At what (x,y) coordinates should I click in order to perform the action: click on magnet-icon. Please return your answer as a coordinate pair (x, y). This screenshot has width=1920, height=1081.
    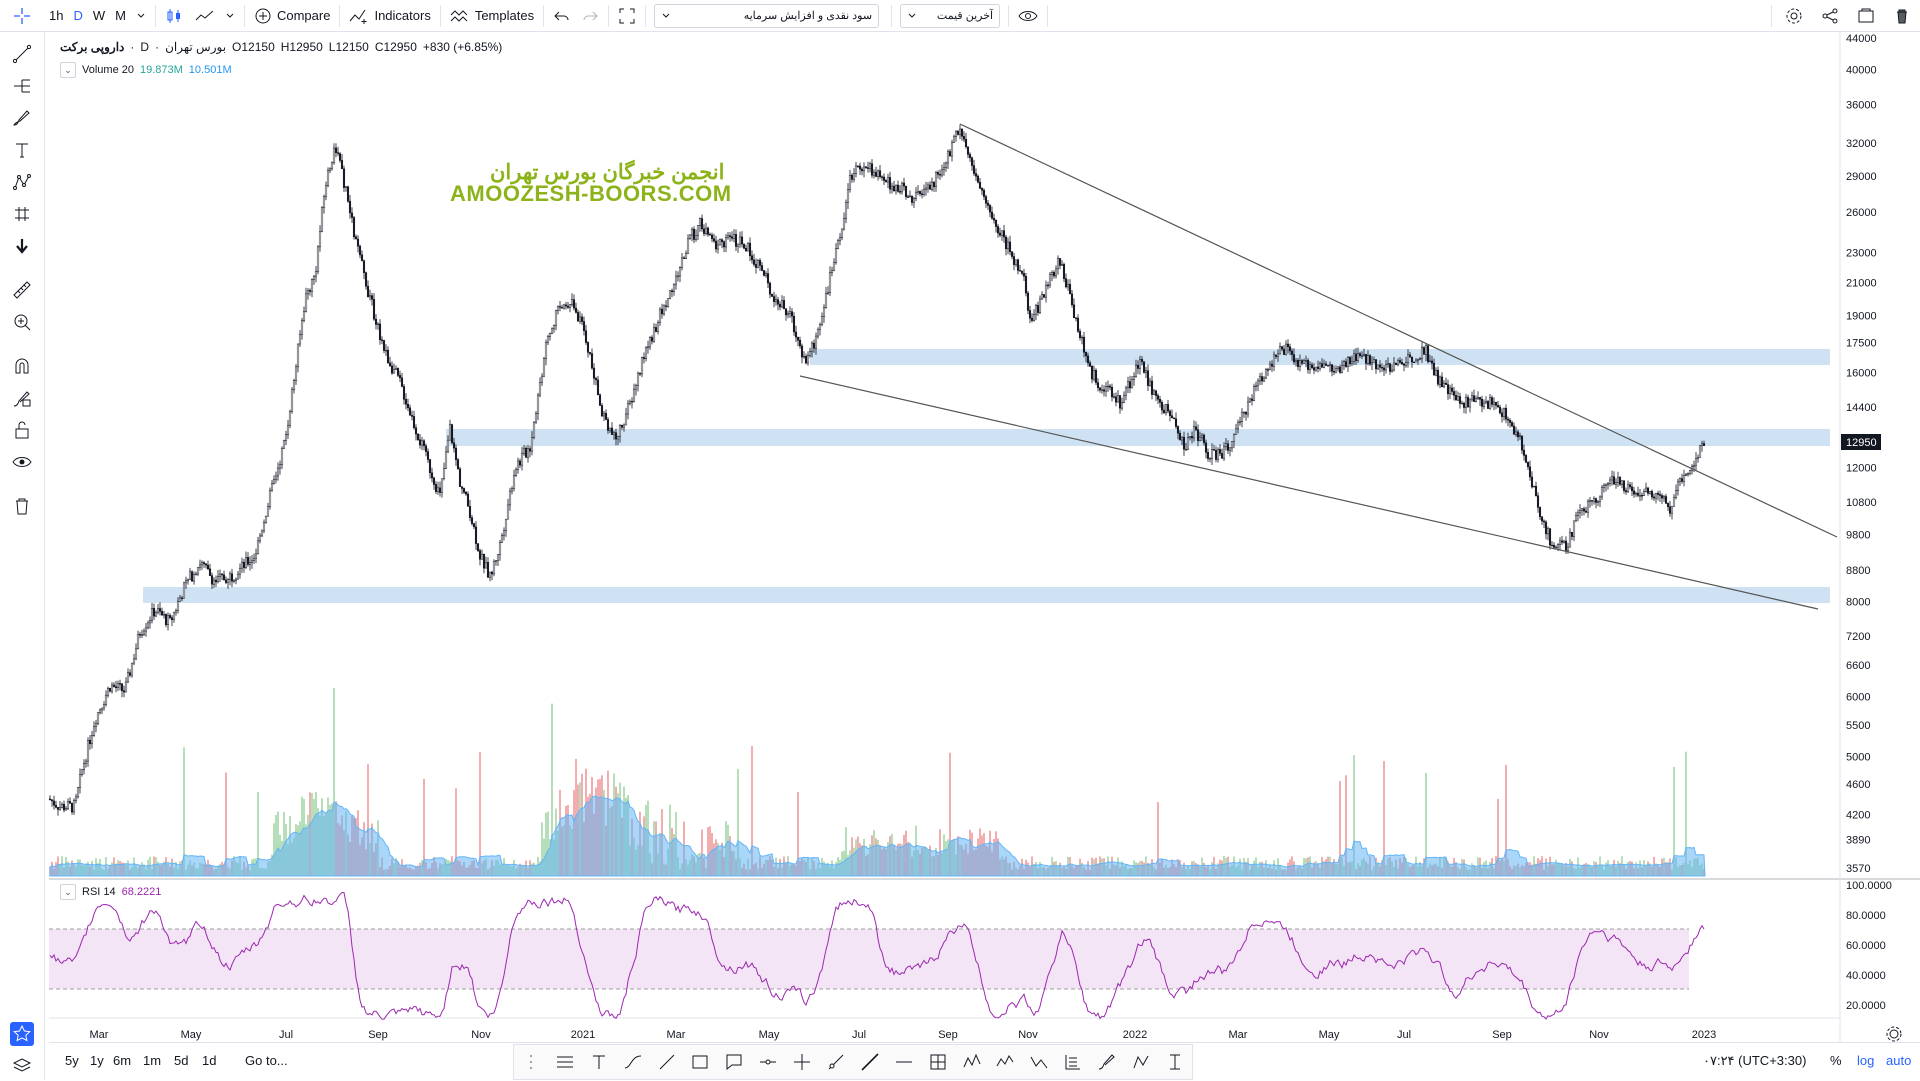
    Looking at the image, I should click on (22, 366).